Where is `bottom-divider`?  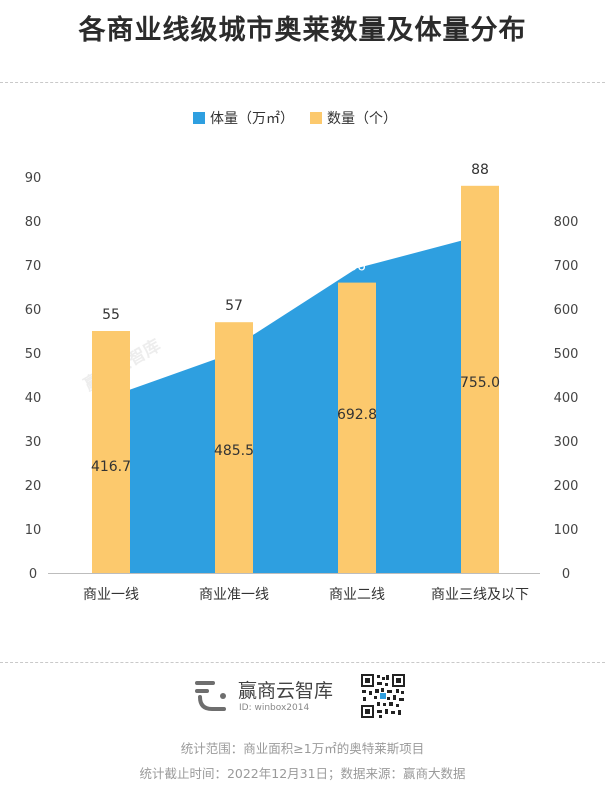
bottom-divider is located at coordinates (302, 662).